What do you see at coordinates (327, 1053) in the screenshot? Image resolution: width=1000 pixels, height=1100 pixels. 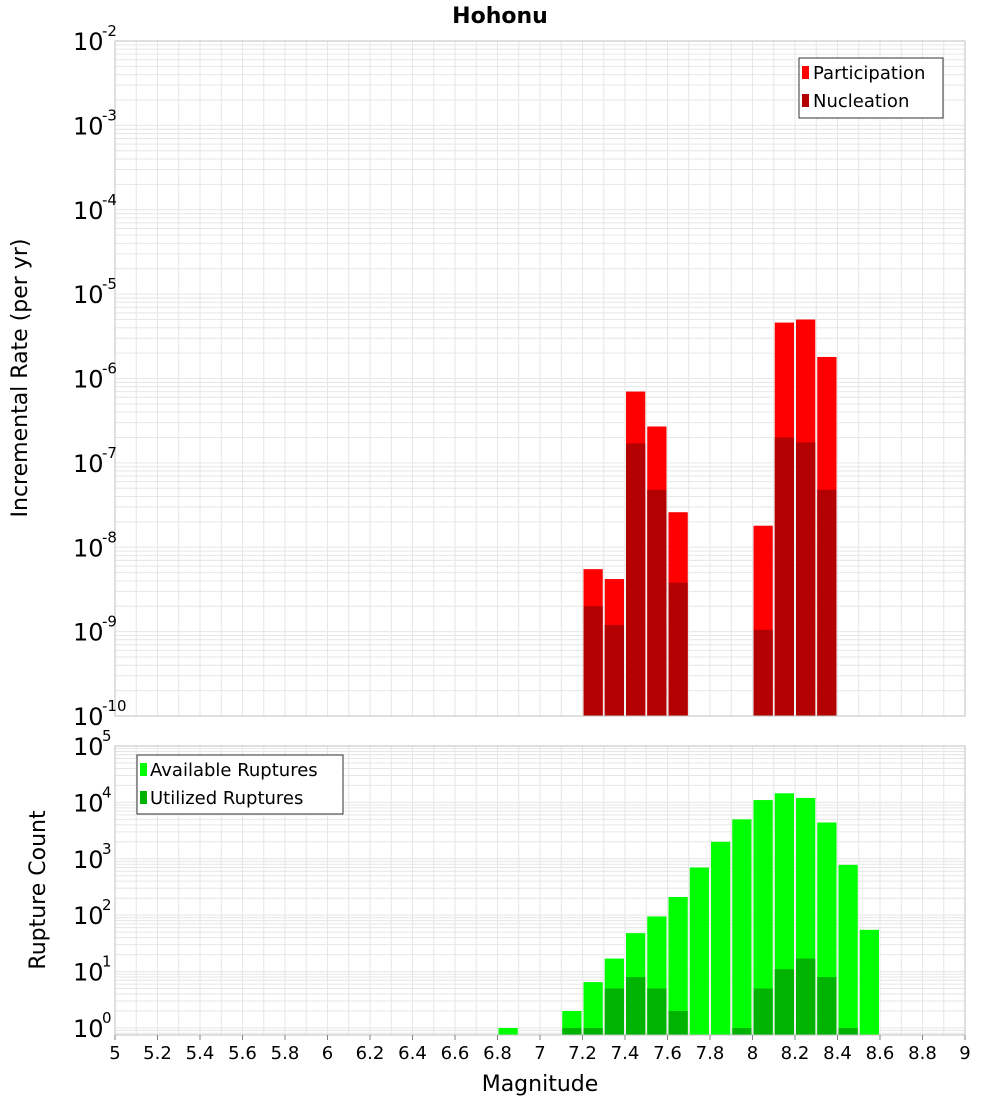 I see `x-tick-label: 6` at bounding box center [327, 1053].